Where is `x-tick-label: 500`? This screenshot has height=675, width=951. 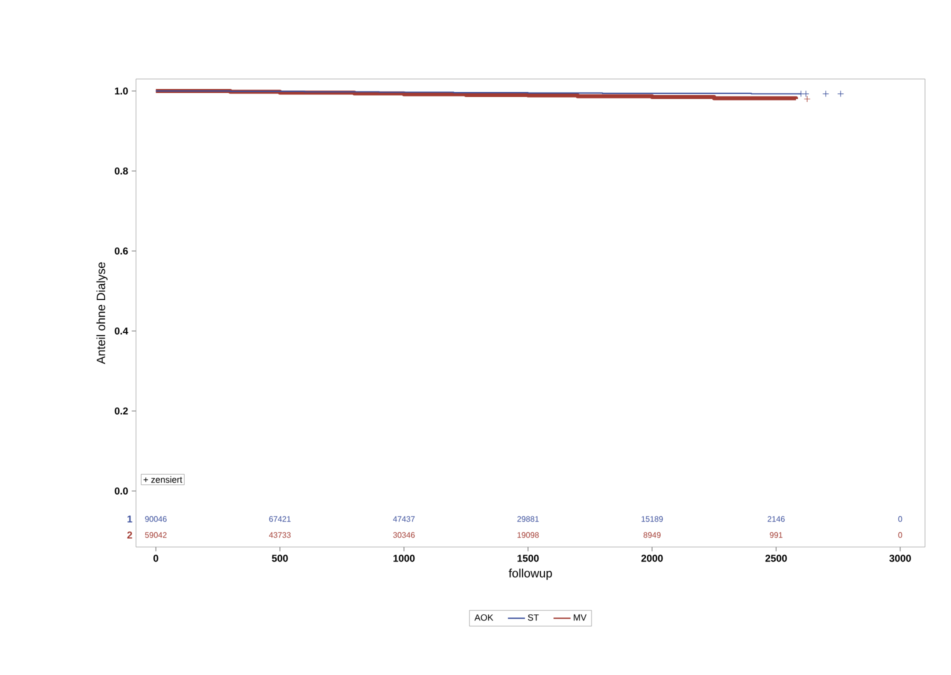
x-tick-label: 500 is located at coordinates (280, 558).